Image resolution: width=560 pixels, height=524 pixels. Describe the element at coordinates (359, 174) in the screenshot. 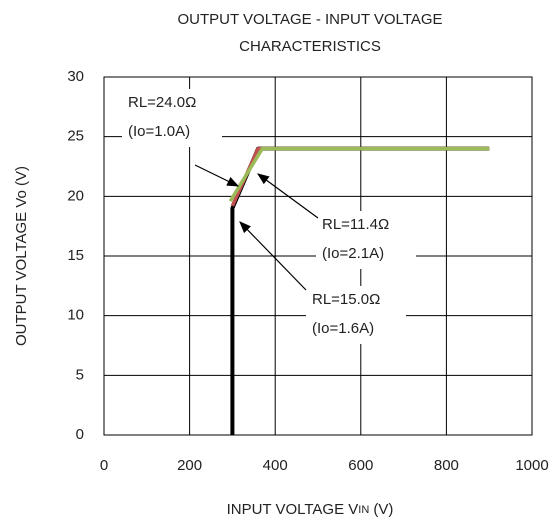

I see `data-line` at that location.